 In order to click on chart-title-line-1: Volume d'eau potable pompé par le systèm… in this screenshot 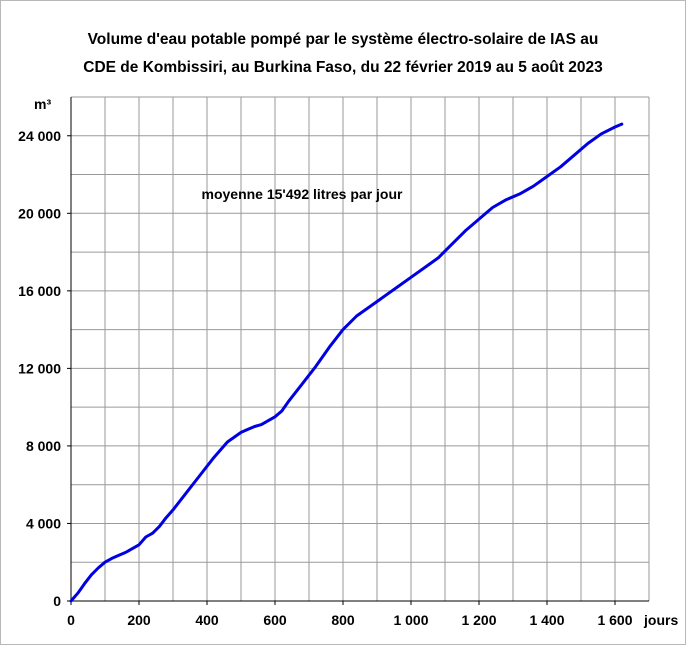, I will do `click(343, 39)`.